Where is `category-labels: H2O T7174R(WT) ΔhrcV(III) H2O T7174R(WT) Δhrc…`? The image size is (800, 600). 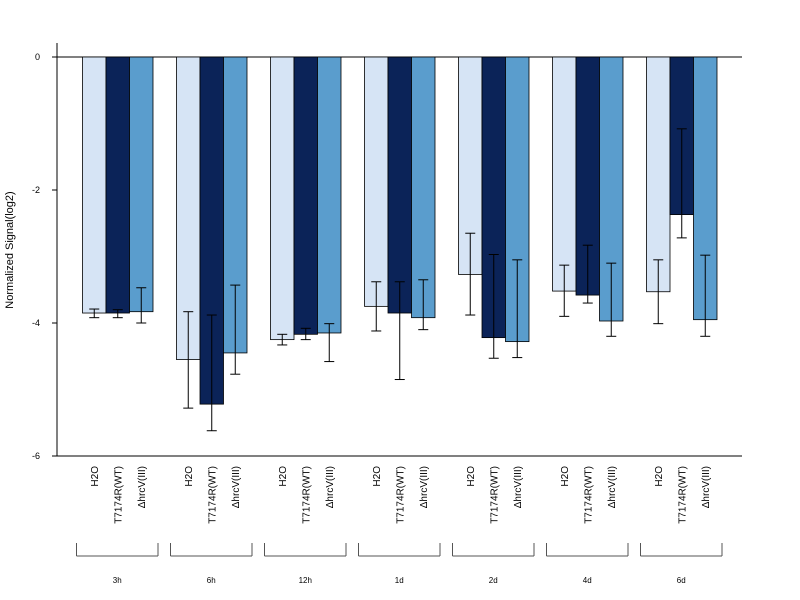 category-labels: H2O T7174R(WT) ΔhrcV(III) H2O T7174R(WT) Δhrc… is located at coordinates (401, 495).